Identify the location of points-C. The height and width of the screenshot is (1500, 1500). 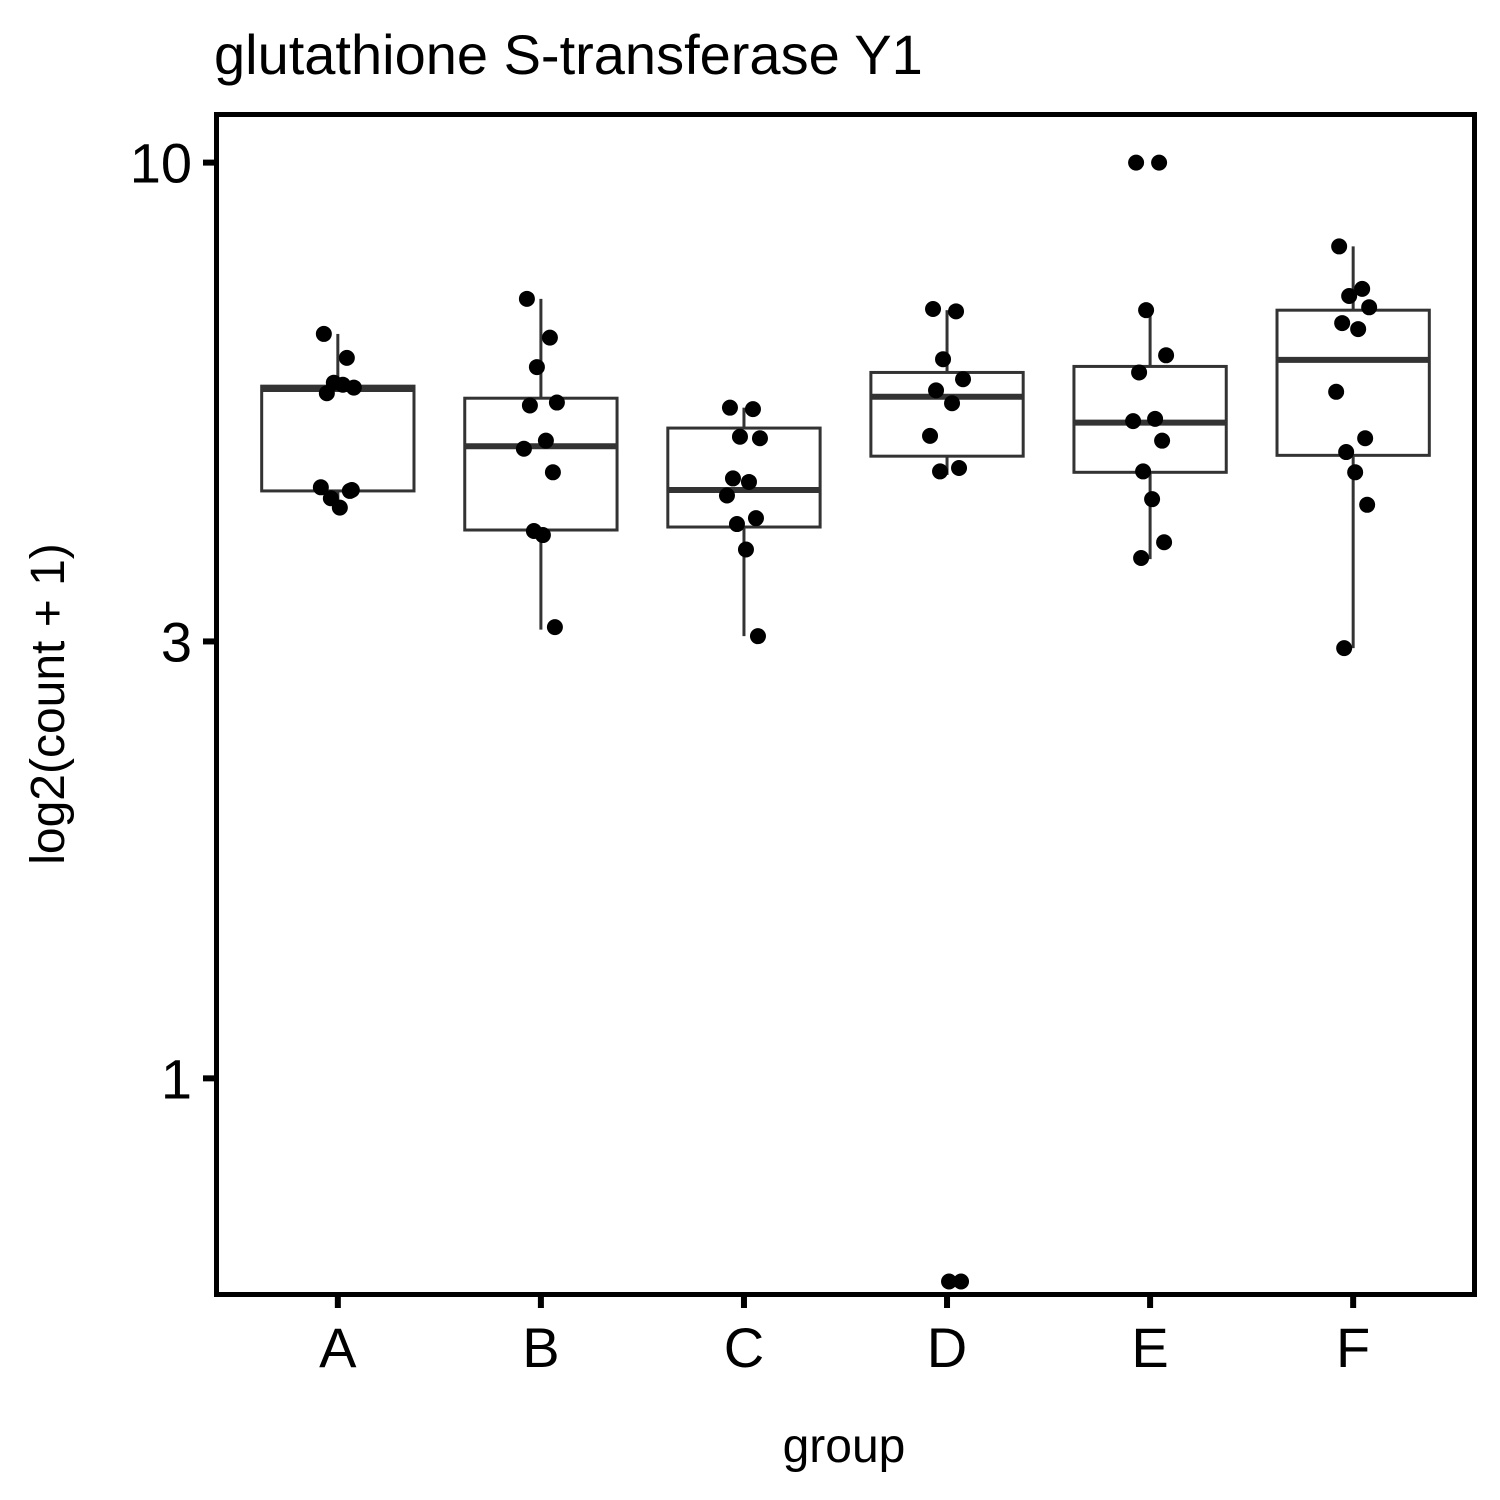
(743, 522).